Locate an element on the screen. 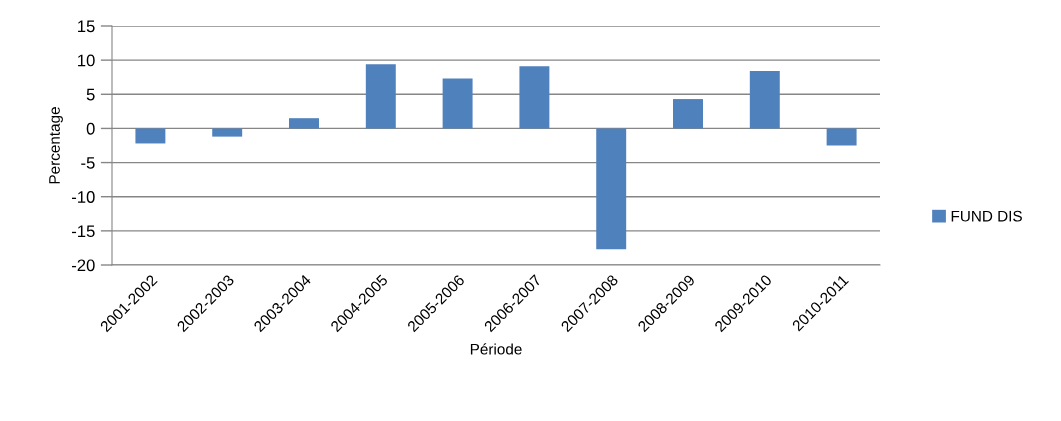 This screenshot has width=1061, height=421. y-tick-label: -15 is located at coordinates (83, 231).